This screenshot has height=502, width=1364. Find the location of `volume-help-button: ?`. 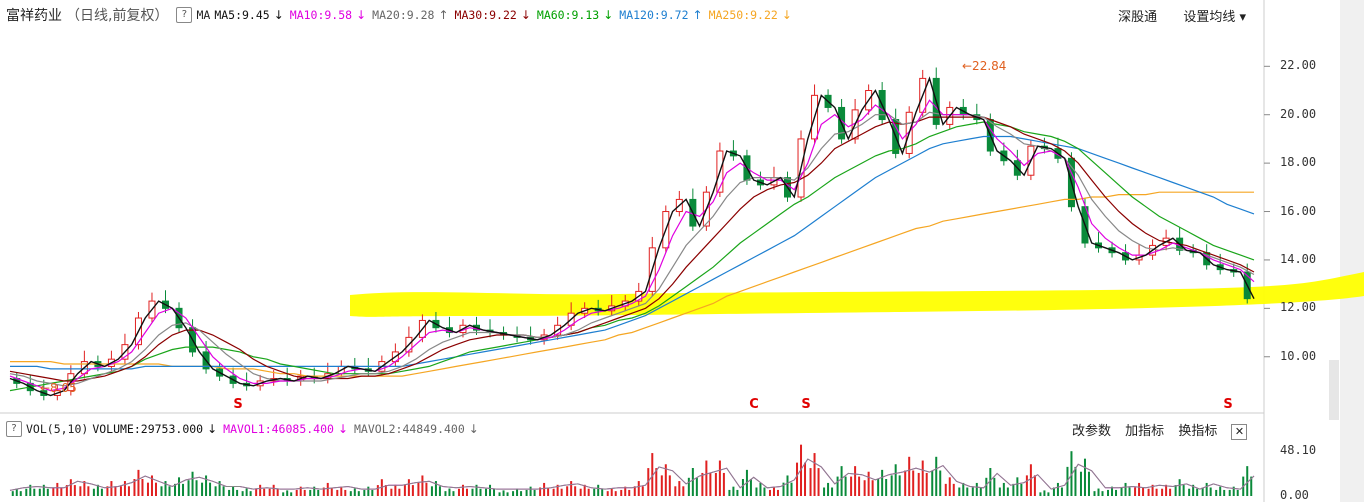

volume-help-button: ? is located at coordinates (14, 429).